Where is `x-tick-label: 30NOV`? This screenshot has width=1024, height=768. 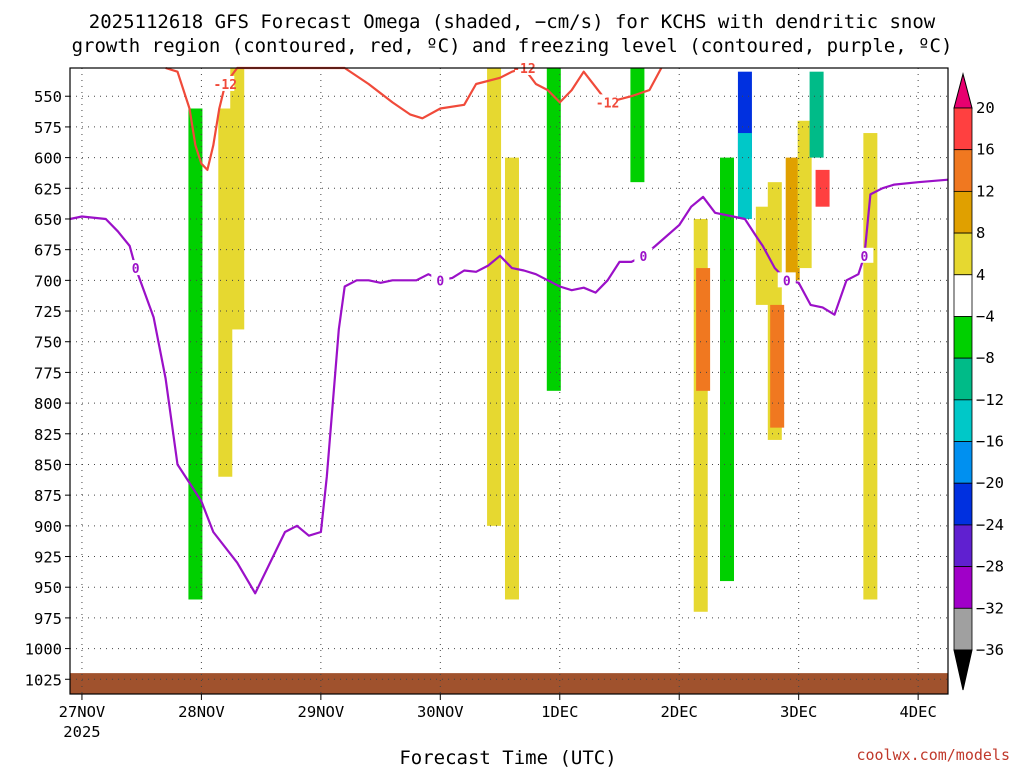 x-tick-label: 30NOV is located at coordinates (440, 712).